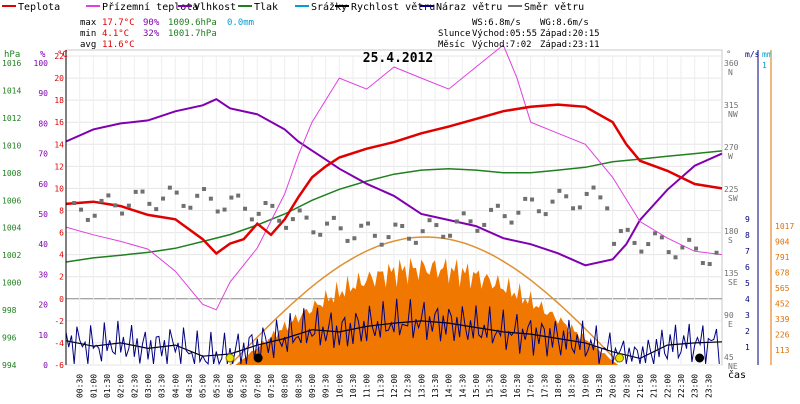 The image size is (800, 404). What do you see at coordinates (747, 235) in the screenshot?
I see `ms-tick-label: 8` at bounding box center [747, 235].